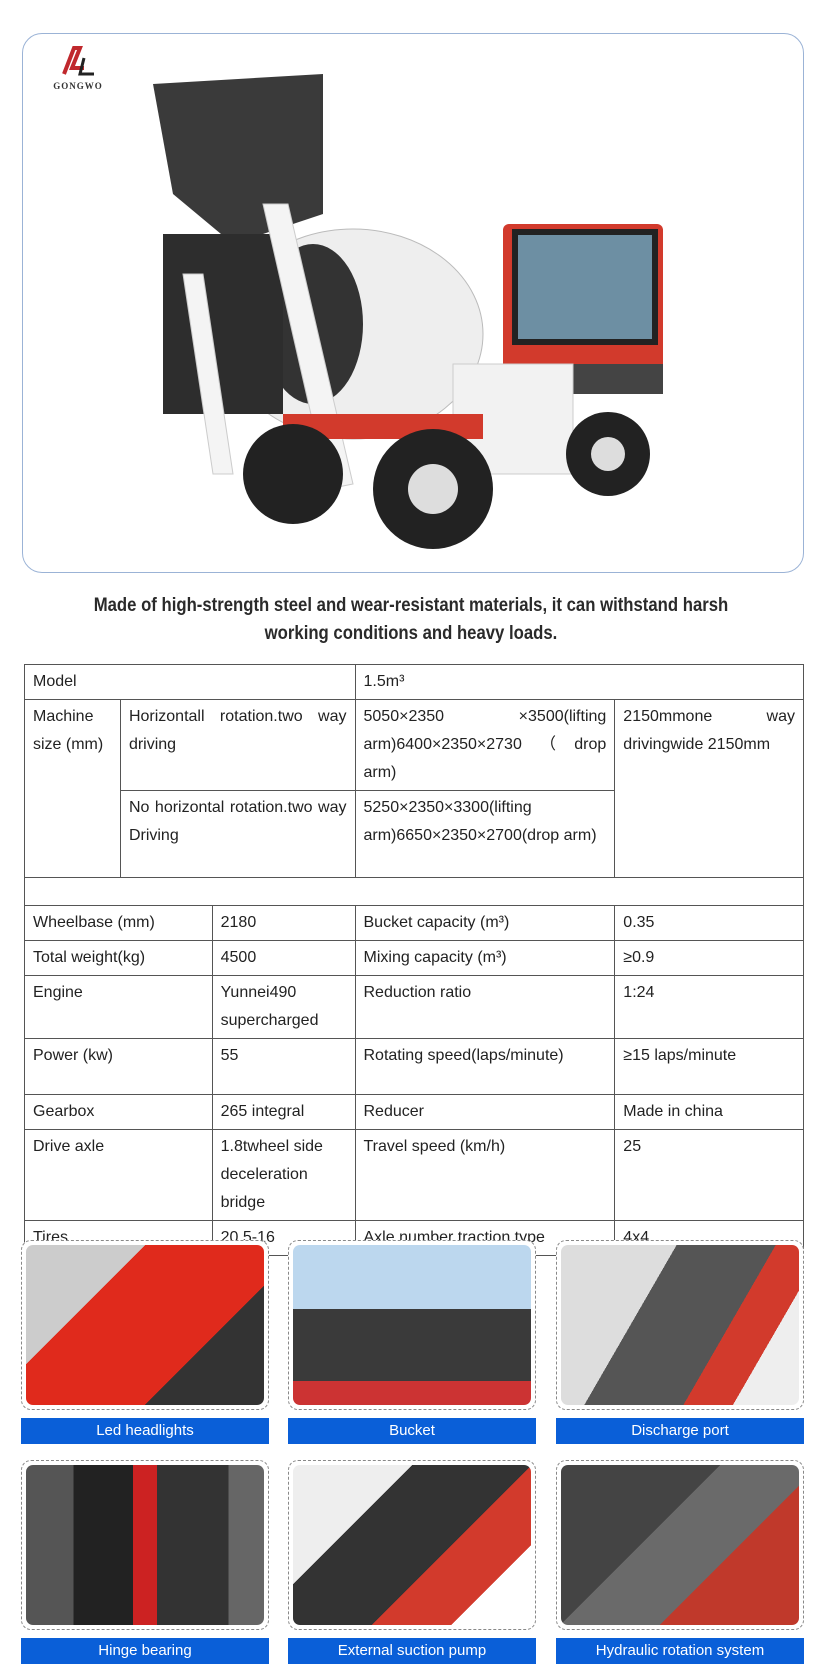 This screenshot has height=1674, width=822. Describe the element at coordinates (78, 61) in the screenshot. I see `logo-mark-icon` at that location.